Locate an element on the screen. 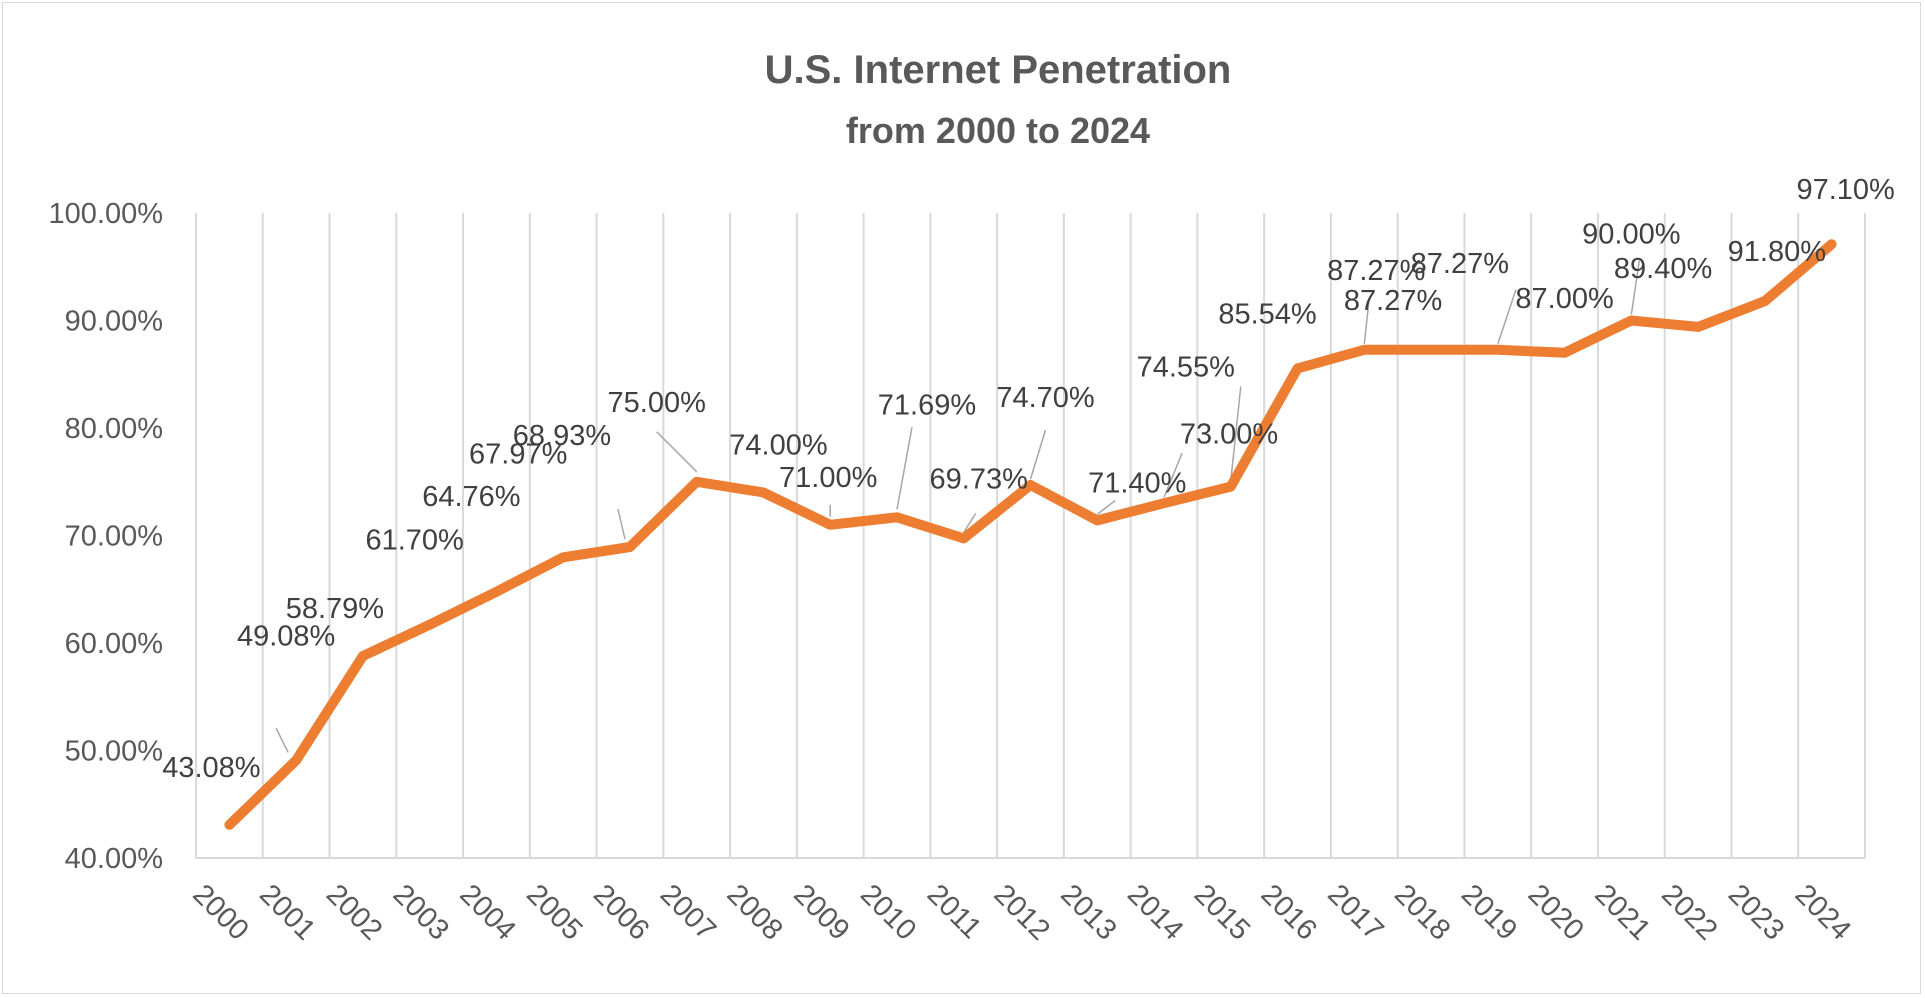  x-tick-label: 2007 is located at coordinates (688, 912).